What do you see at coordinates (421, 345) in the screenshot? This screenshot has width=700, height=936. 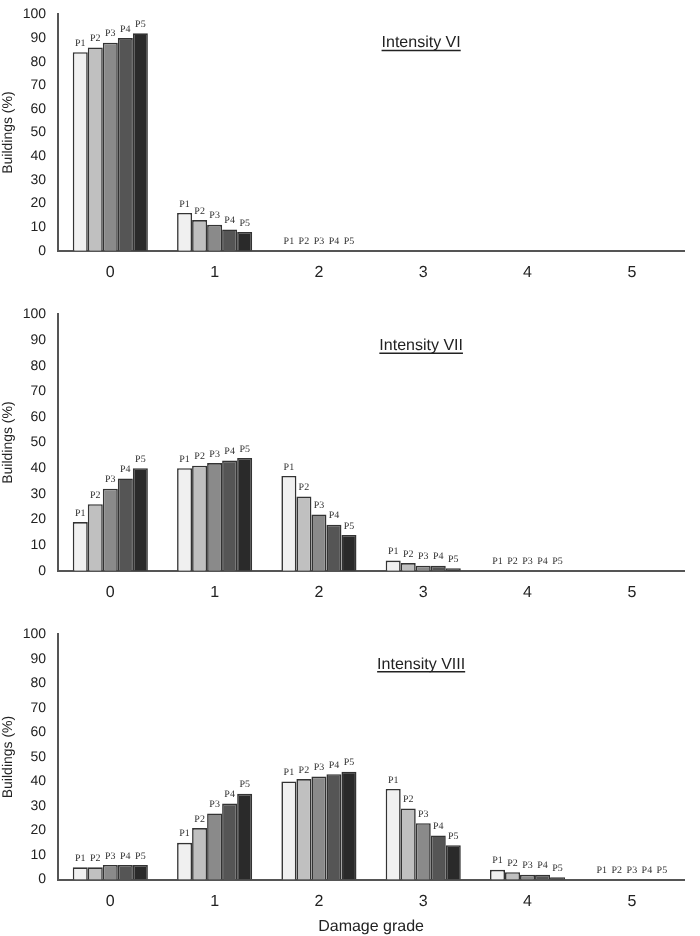 I see `text: Intensity VII` at bounding box center [421, 345].